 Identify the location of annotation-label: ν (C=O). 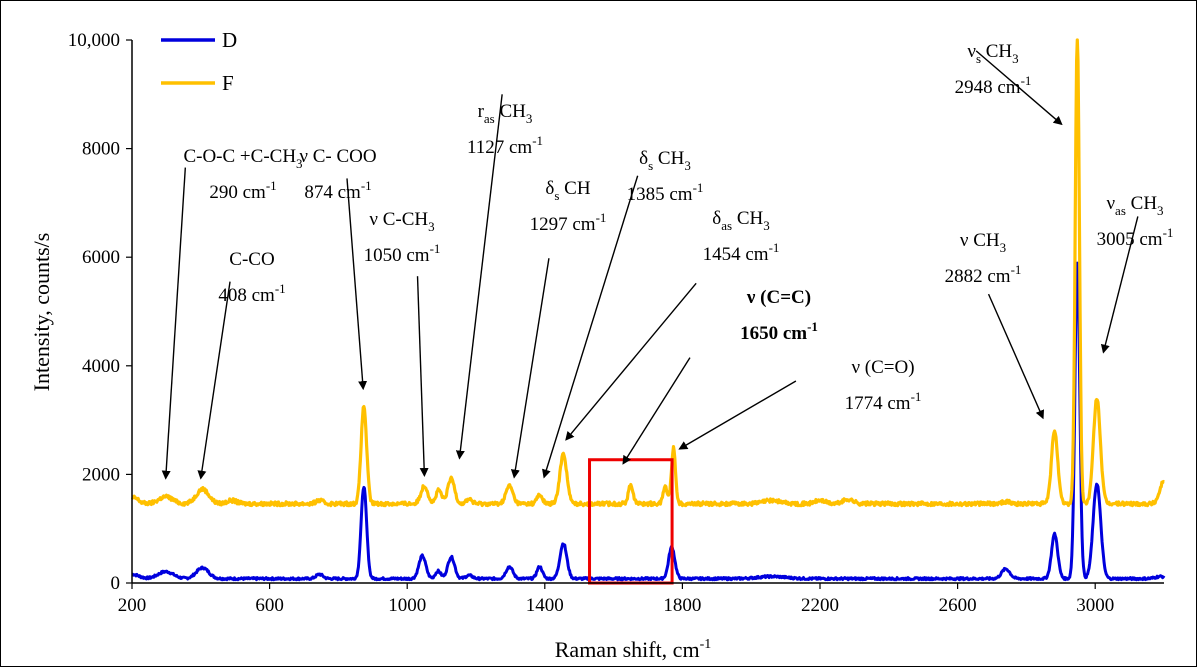
(882, 367).